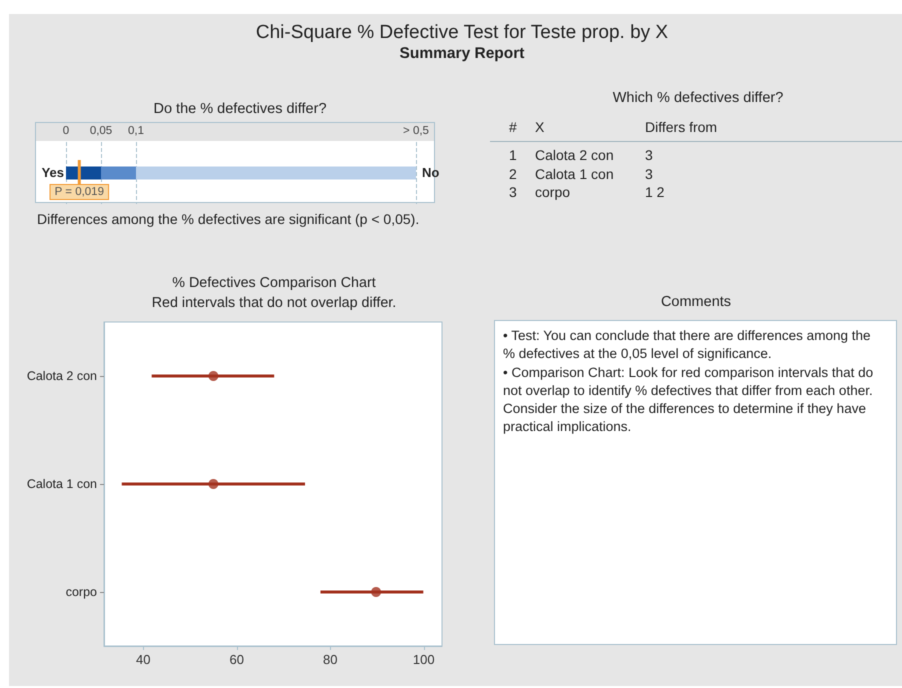 Image resolution: width=902 pixels, height=688 pixels. Describe the element at coordinates (654, 192) in the screenshot. I see `text: 1 2` at that location.